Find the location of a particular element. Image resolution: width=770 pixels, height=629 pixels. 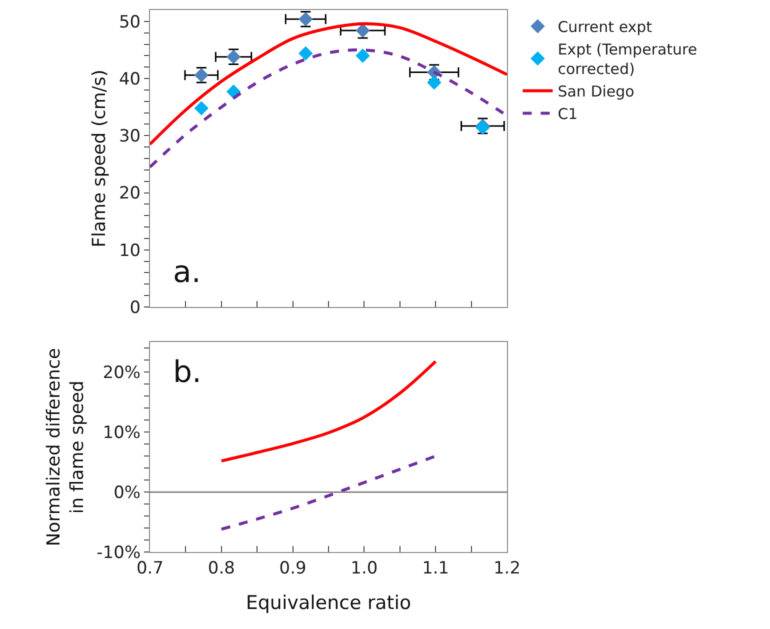

y-axis-title: Flame speed (cm/s) is located at coordinates (99, 159).